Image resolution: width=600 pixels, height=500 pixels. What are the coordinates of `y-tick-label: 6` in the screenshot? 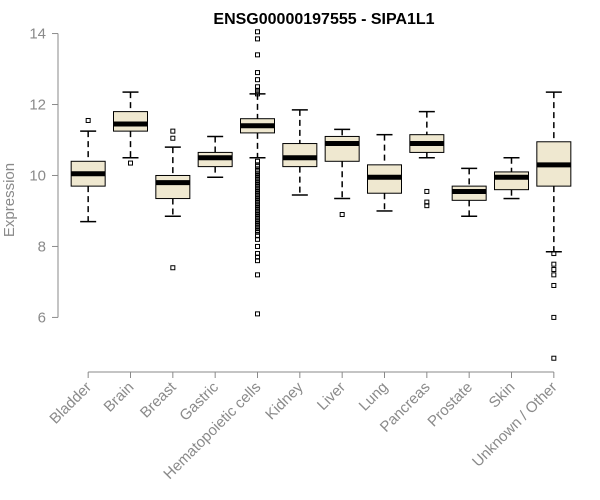 It's located at (42, 317).